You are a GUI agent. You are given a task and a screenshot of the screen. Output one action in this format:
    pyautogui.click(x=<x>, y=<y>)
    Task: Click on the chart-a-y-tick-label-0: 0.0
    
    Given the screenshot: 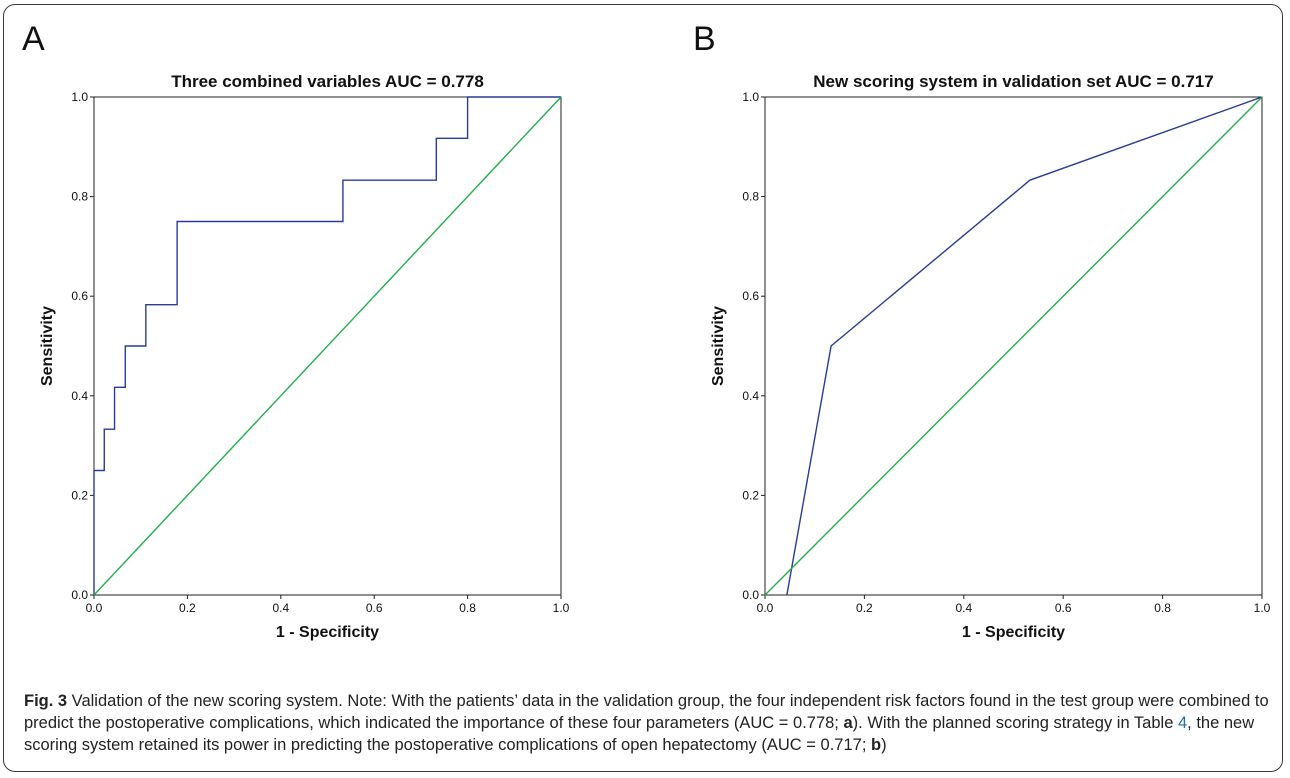 What is the action you would take?
    pyautogui.click(x=79, y=595)
    